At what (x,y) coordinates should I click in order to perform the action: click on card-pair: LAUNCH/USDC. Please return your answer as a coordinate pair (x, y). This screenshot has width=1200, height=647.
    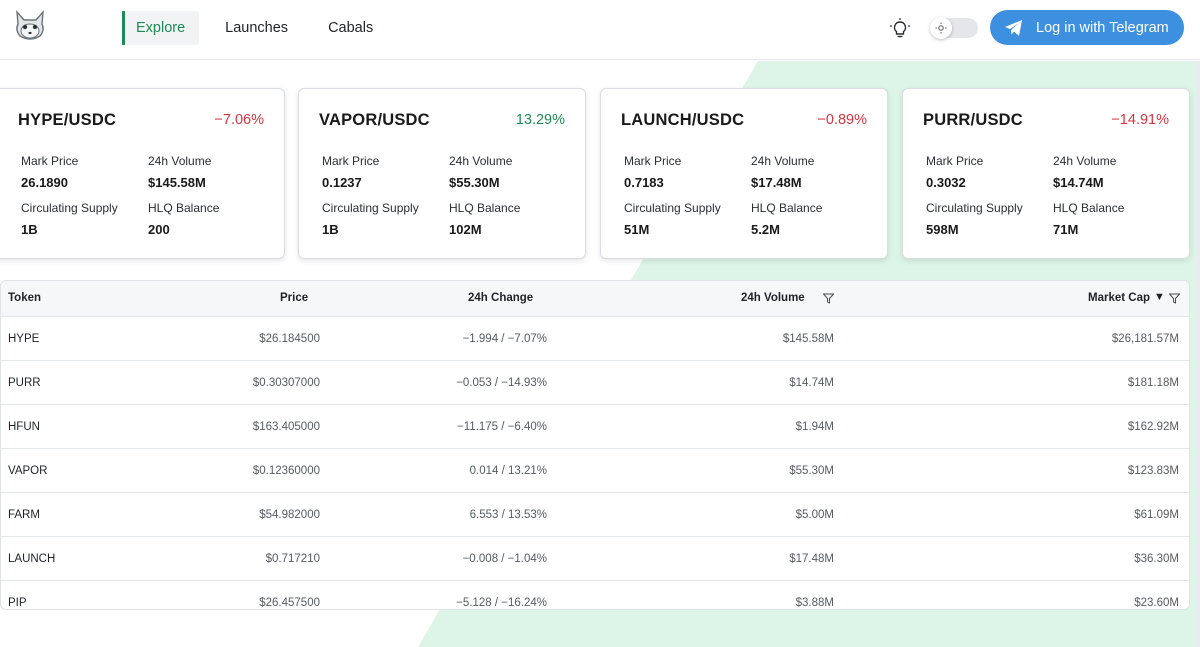
    Looking at the image, I should click on (683, 120).